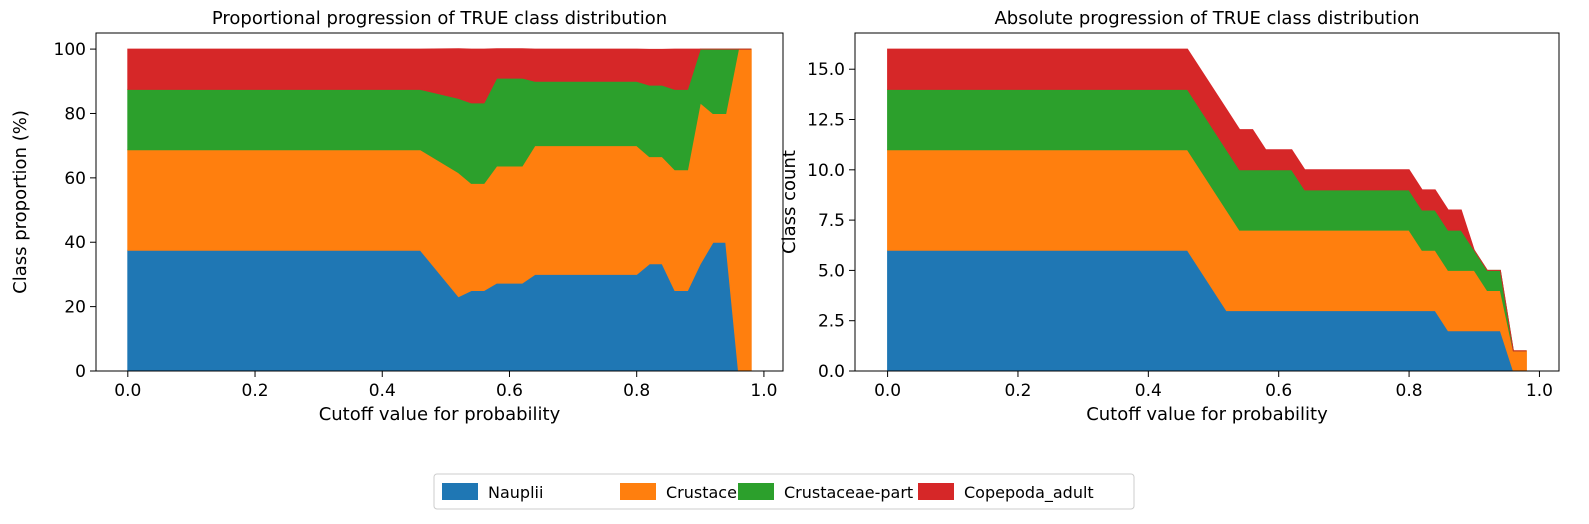 Image resolution: width=1589 pixels, height=524 pixels. What do you see at coordinates (826, 171) in the screenshot?
I see `y-tick-label: 10.0` at bounding box center [826, 171].